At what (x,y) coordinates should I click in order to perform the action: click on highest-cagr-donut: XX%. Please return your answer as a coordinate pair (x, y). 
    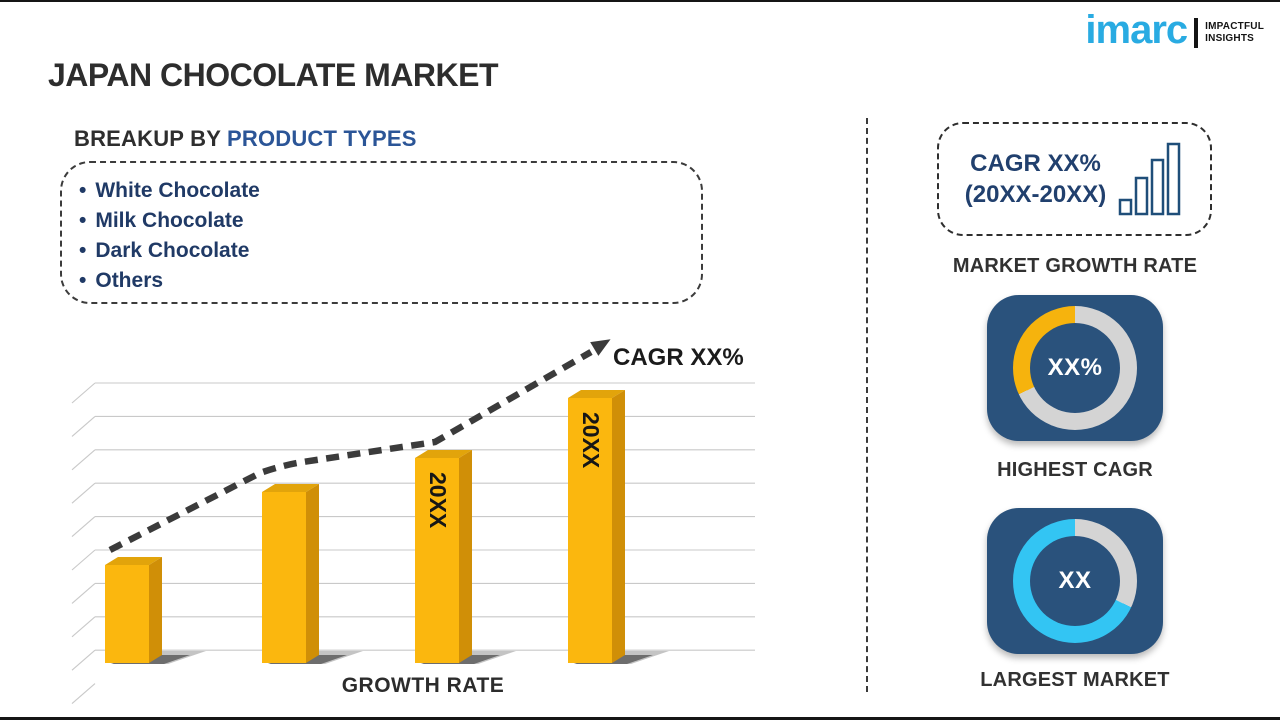
    Looking at the image, I should click on (1075, 368).